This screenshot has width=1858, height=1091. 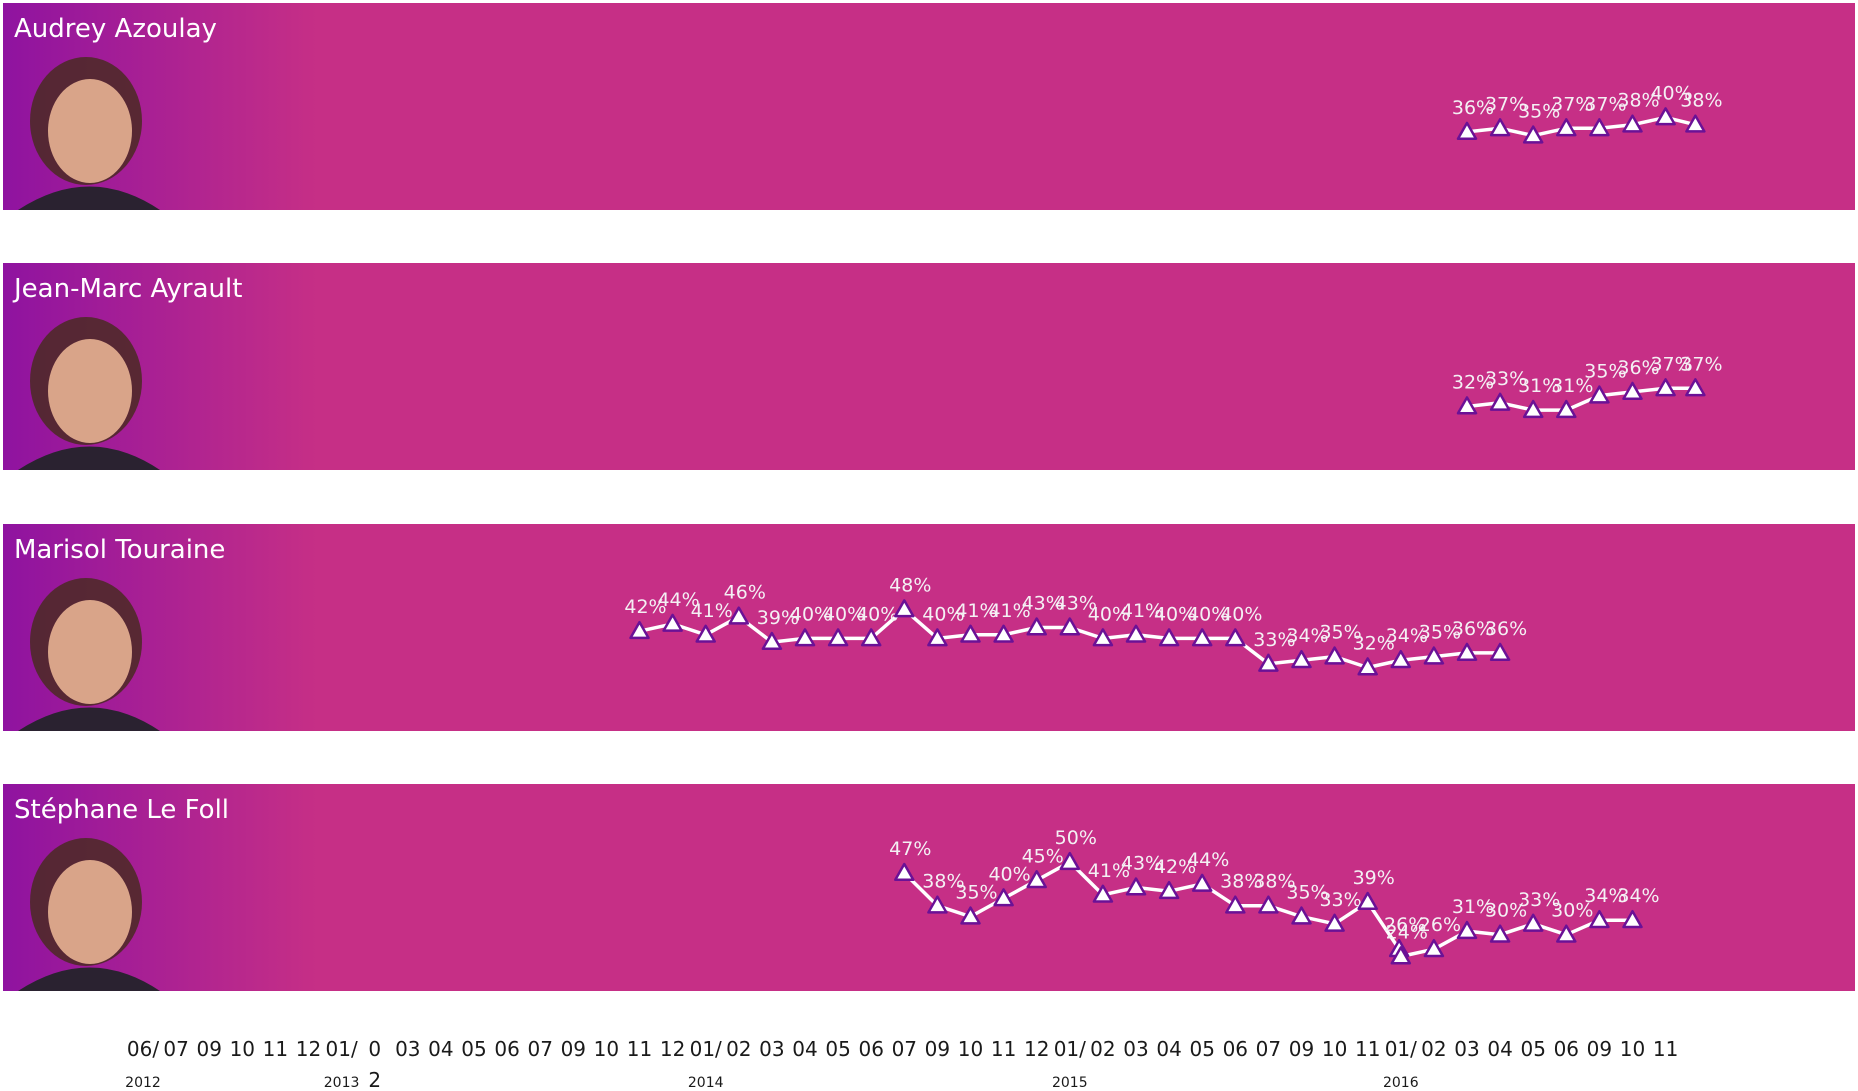 I want to click on data-label: 47%, so click(x=910, y=849).